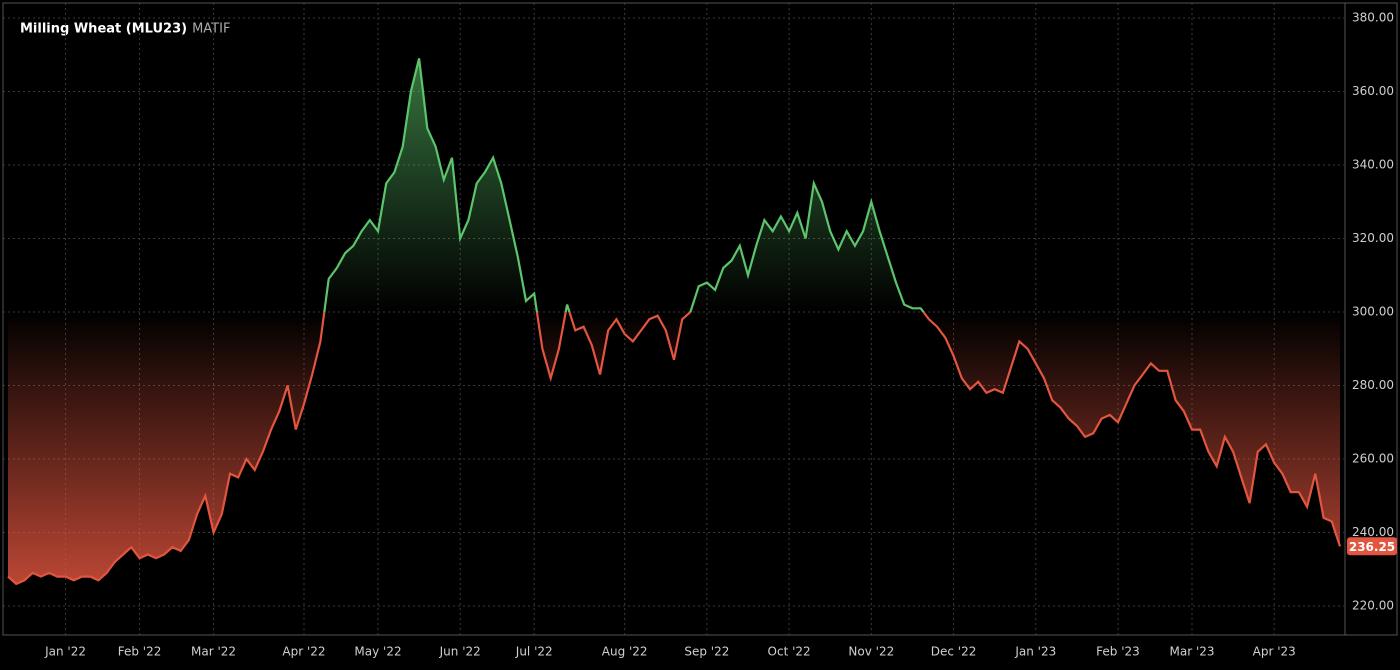  I want to click on y-tick-label: 340.00, so click(1373, 165).